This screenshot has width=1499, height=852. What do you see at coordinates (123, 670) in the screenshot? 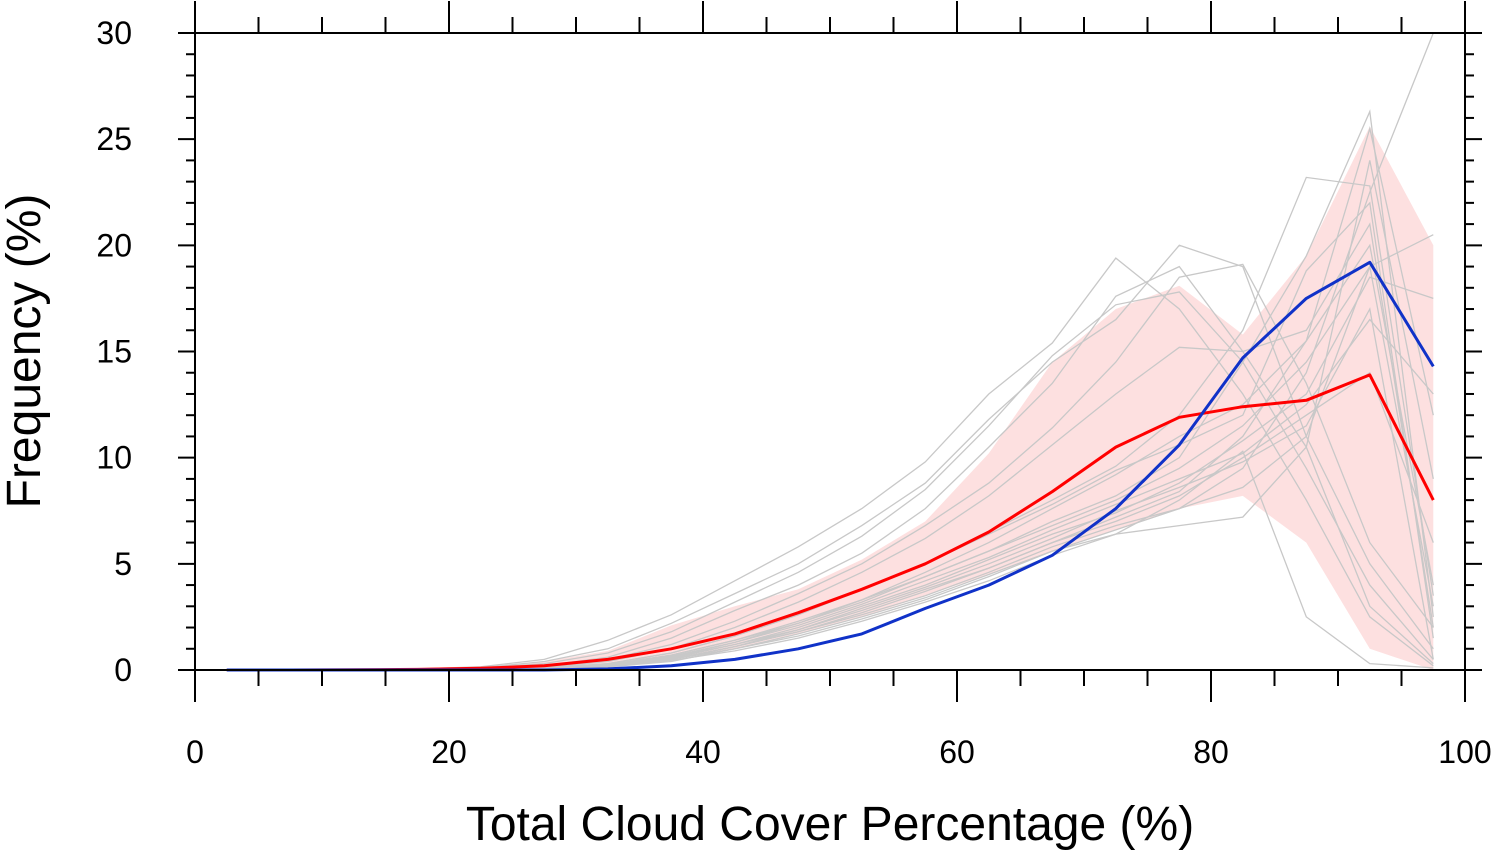
I see `y-tick-label: 0` at bounding box center [123, 670].